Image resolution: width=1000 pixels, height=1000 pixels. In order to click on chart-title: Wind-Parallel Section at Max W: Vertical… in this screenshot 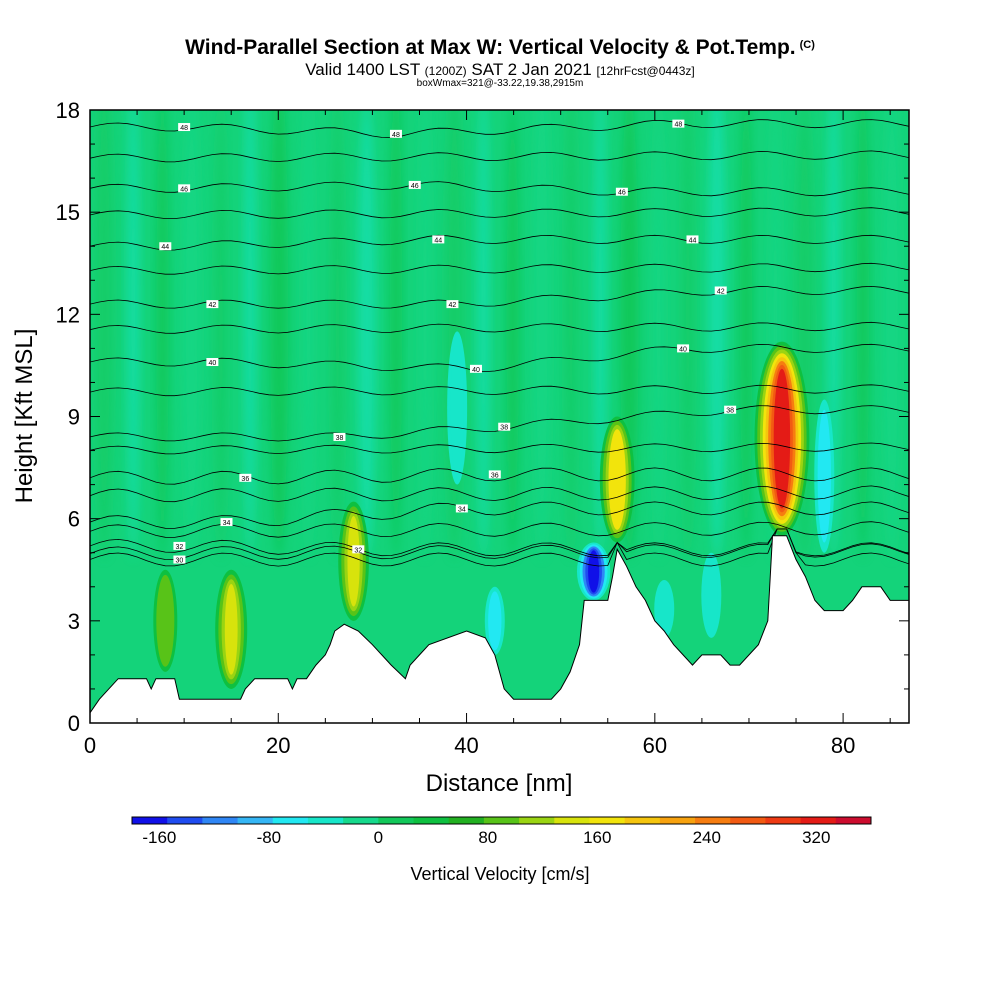, I will do `click(500, 48)`.